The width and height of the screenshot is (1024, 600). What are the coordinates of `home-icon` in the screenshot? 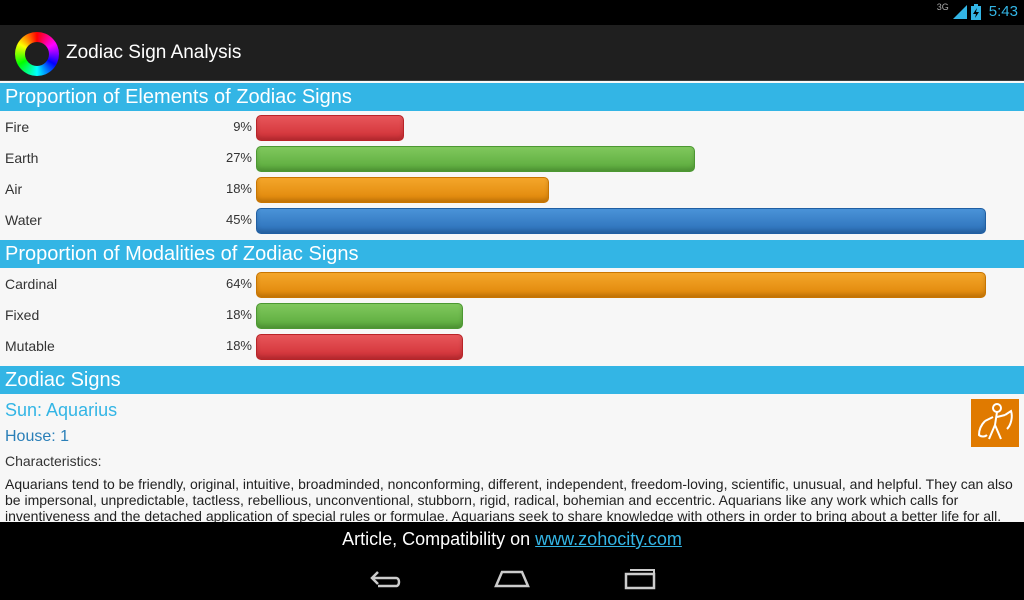 It's located at (512, 578).